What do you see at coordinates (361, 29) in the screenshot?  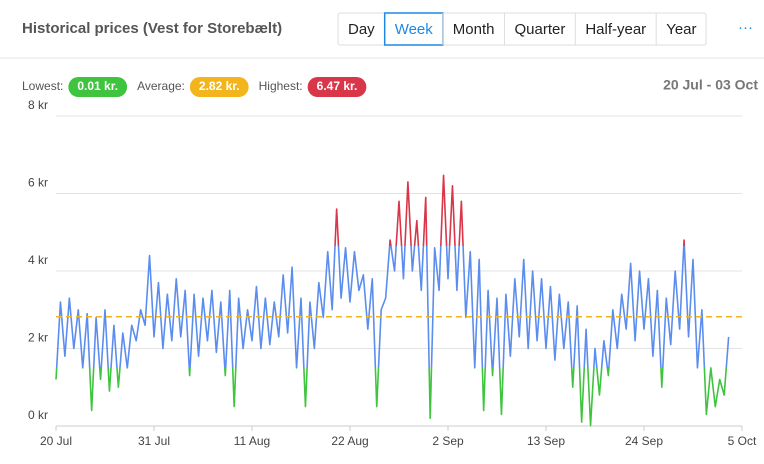 I see `tab-label: Day` at bounding box center [361, 29].